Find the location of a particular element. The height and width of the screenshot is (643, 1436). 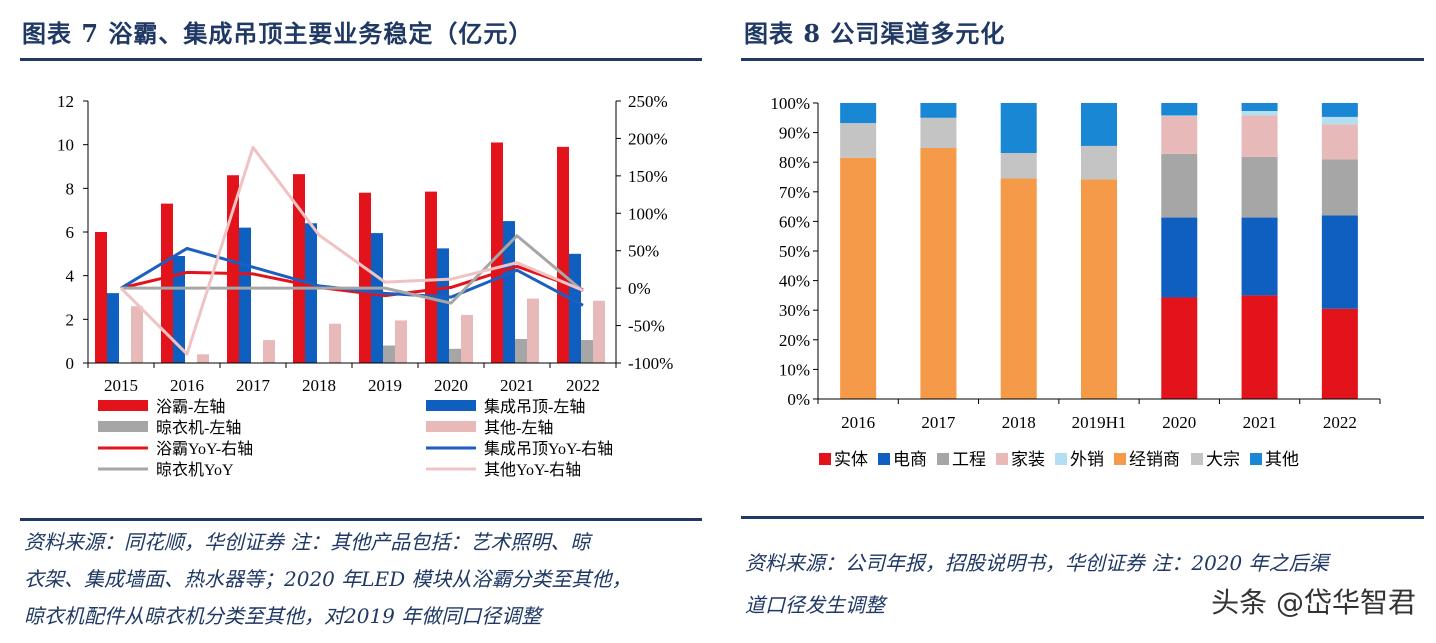

y-tick-label: 100% is located at coordinates (790, 103).